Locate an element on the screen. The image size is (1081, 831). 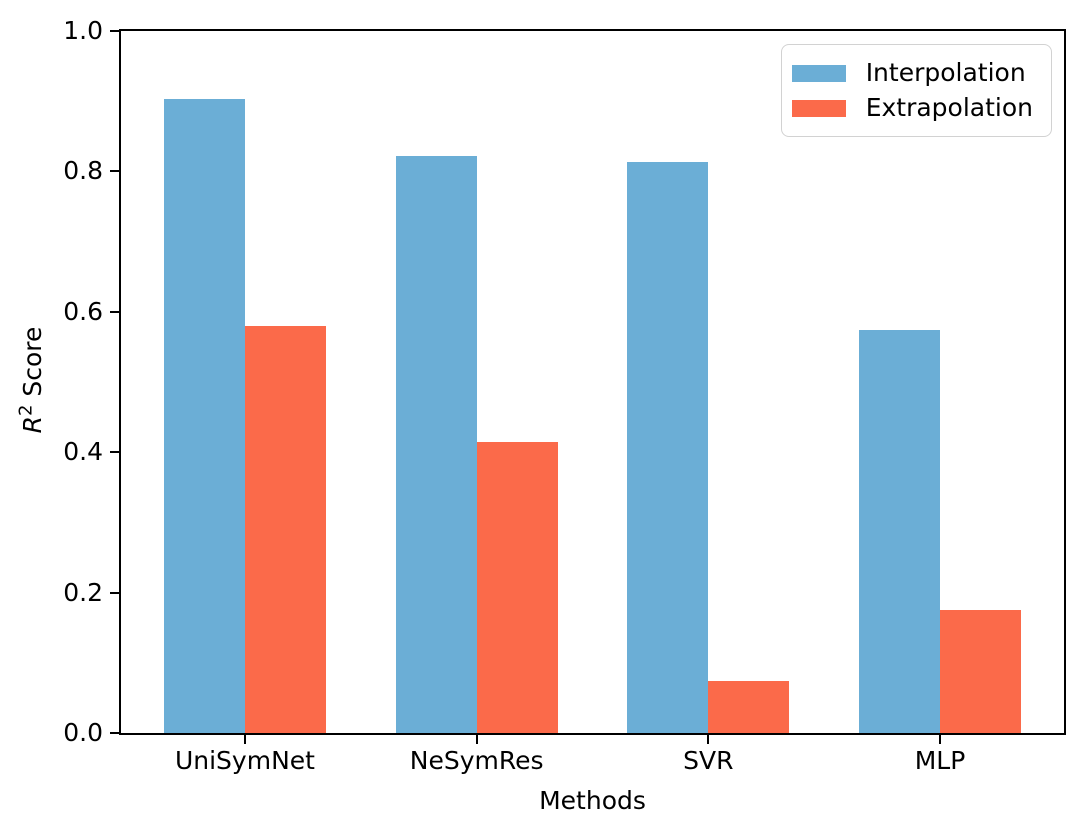
bar-interpolation-svr is located at coordinates (668, 447).